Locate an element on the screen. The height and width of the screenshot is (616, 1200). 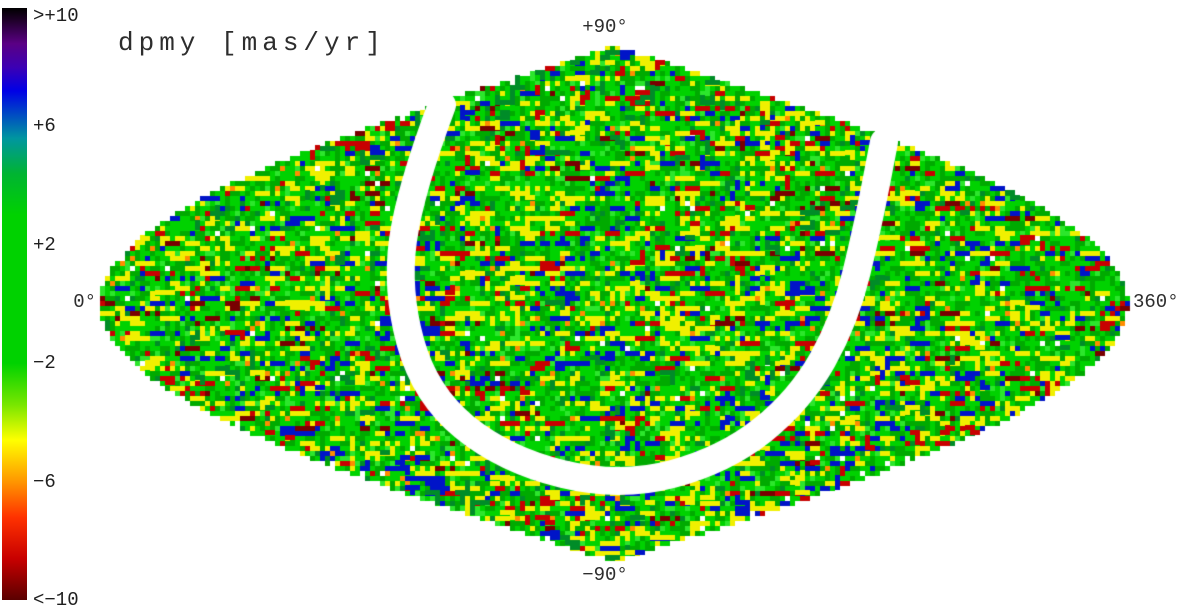
colorbar-tick-label: >+10 is located at coordinates (56, 16).